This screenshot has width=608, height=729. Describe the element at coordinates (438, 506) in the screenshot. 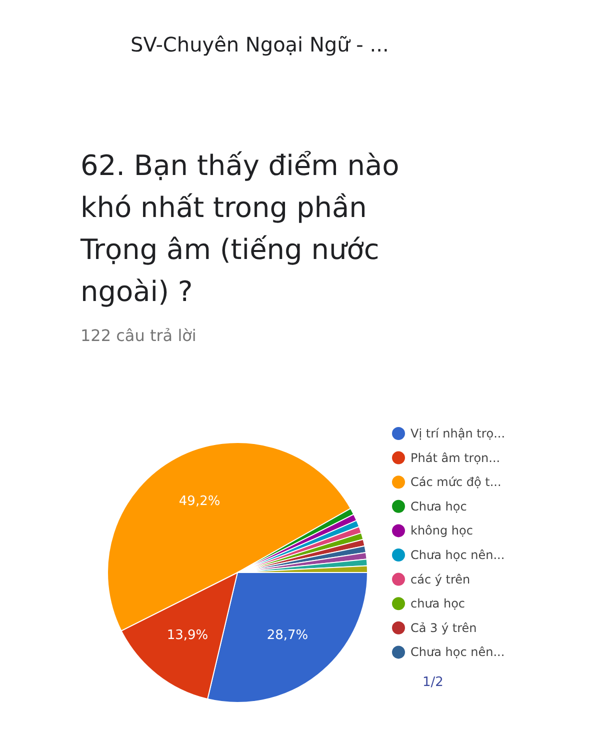

I see `legend-label: Chưa học` at that location.